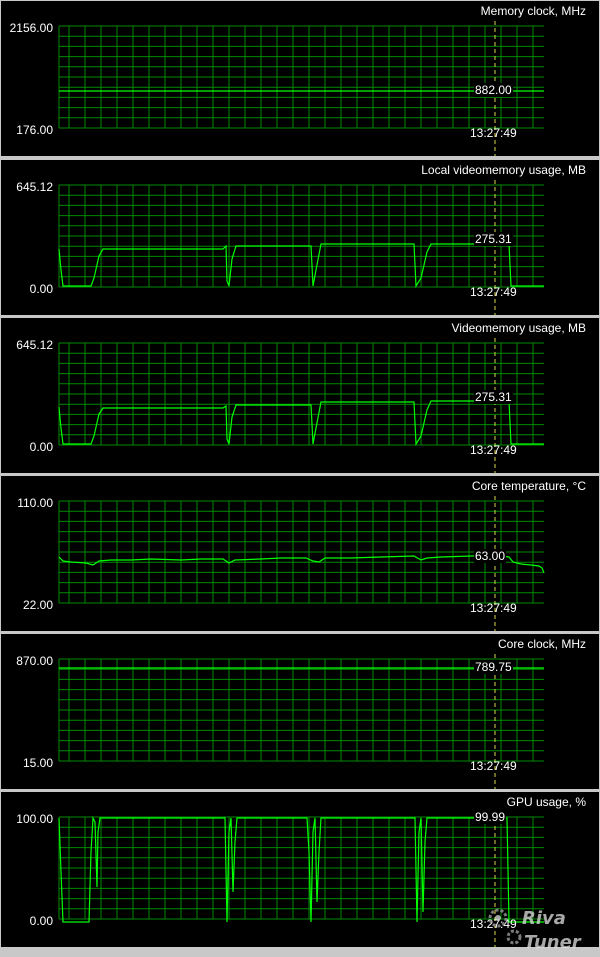  I want to click on graph-core-temperature-plot, so click(301, 563).